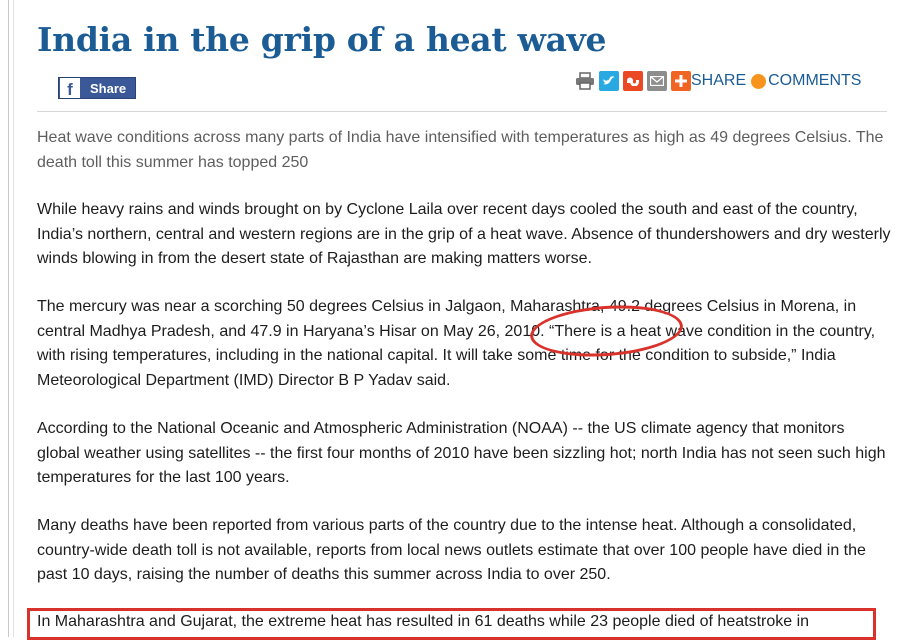 Image resolution: width=904 pixels, height=640 pixels. Describe the element at coordinates (633, 81) in the screenshot. I see `stumbleupon-icon` at that location.